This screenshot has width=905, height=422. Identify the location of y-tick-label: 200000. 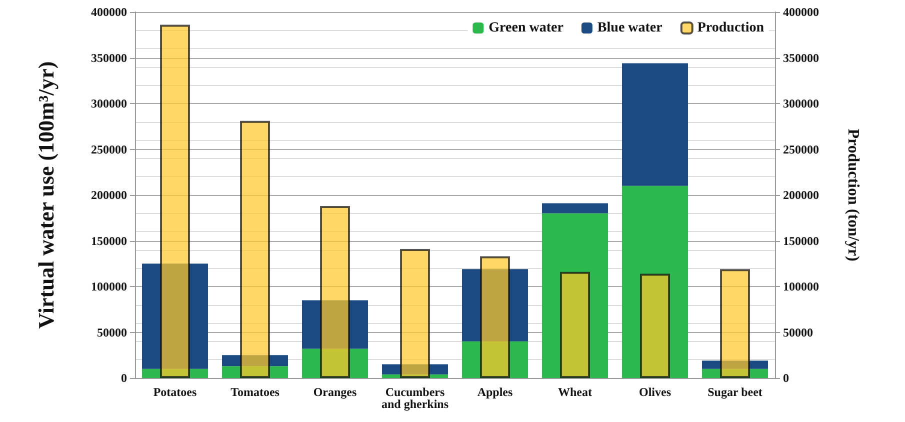
(109, 195).